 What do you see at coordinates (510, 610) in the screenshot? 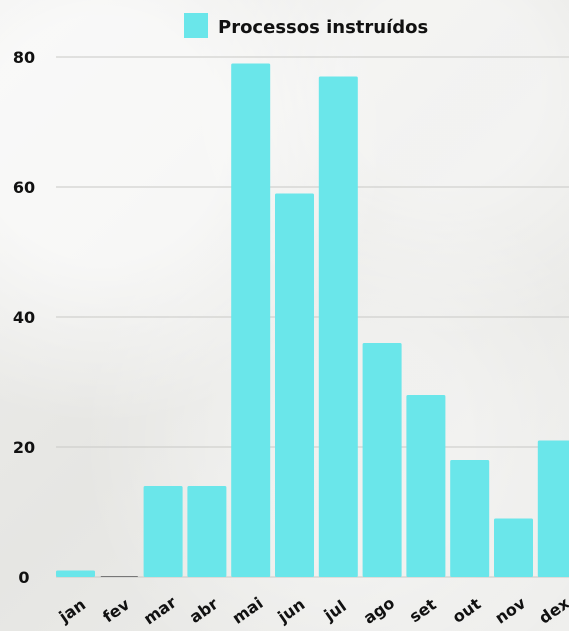
I see `x-tick-label-nov: nov` at bounding box center [510, 610].